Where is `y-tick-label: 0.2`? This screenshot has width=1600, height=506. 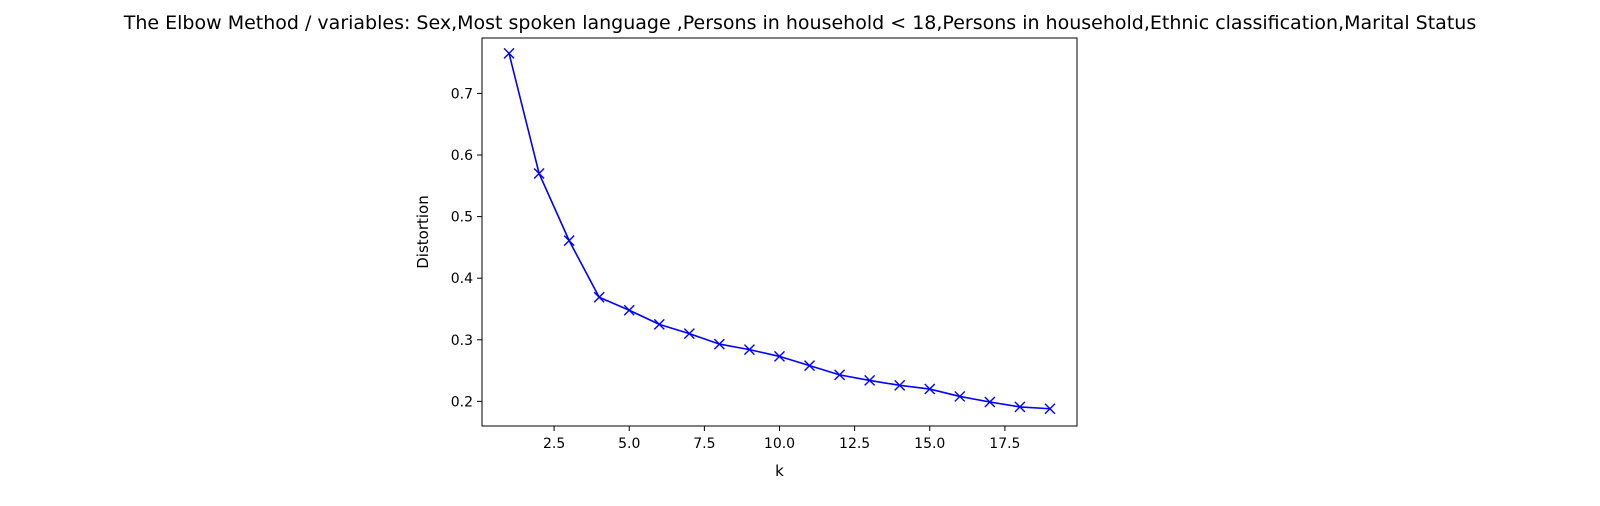 y-tick-label: 0.2 is located at coordinates (462, 402).